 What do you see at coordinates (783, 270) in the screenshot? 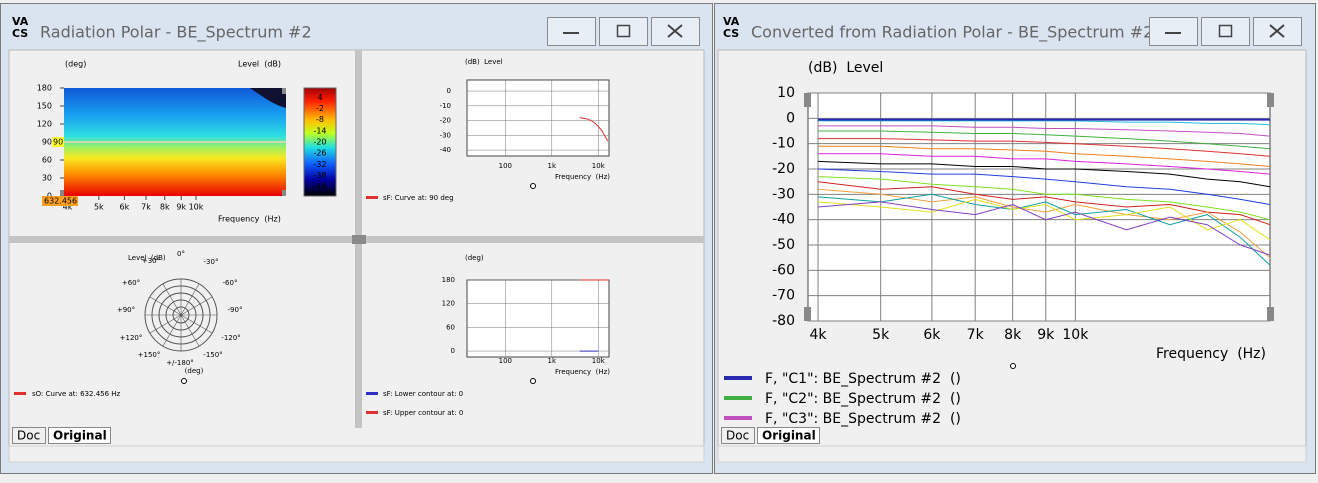
I see `y-tick-label: -60` at bounding box center [783, 270].